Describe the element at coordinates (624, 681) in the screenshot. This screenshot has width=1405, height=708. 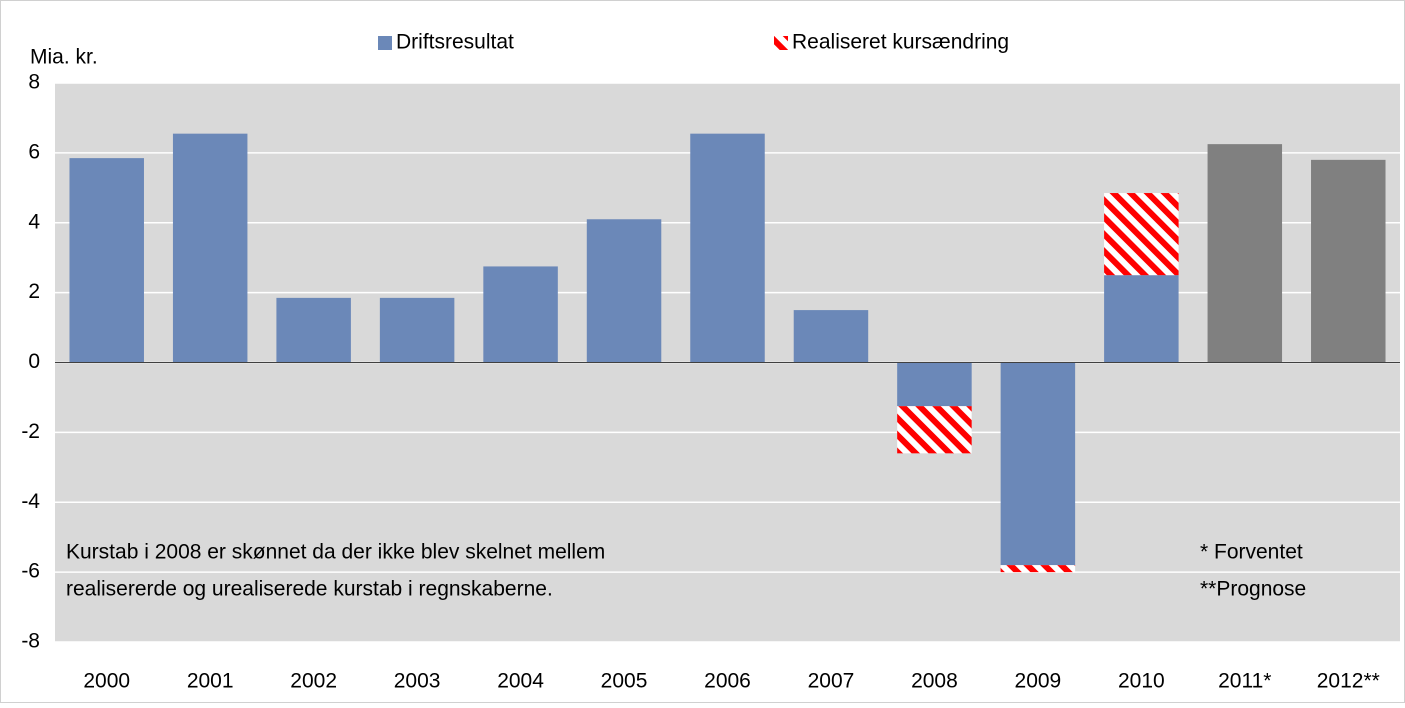
I see `x-tick-label: 2005` at that location.